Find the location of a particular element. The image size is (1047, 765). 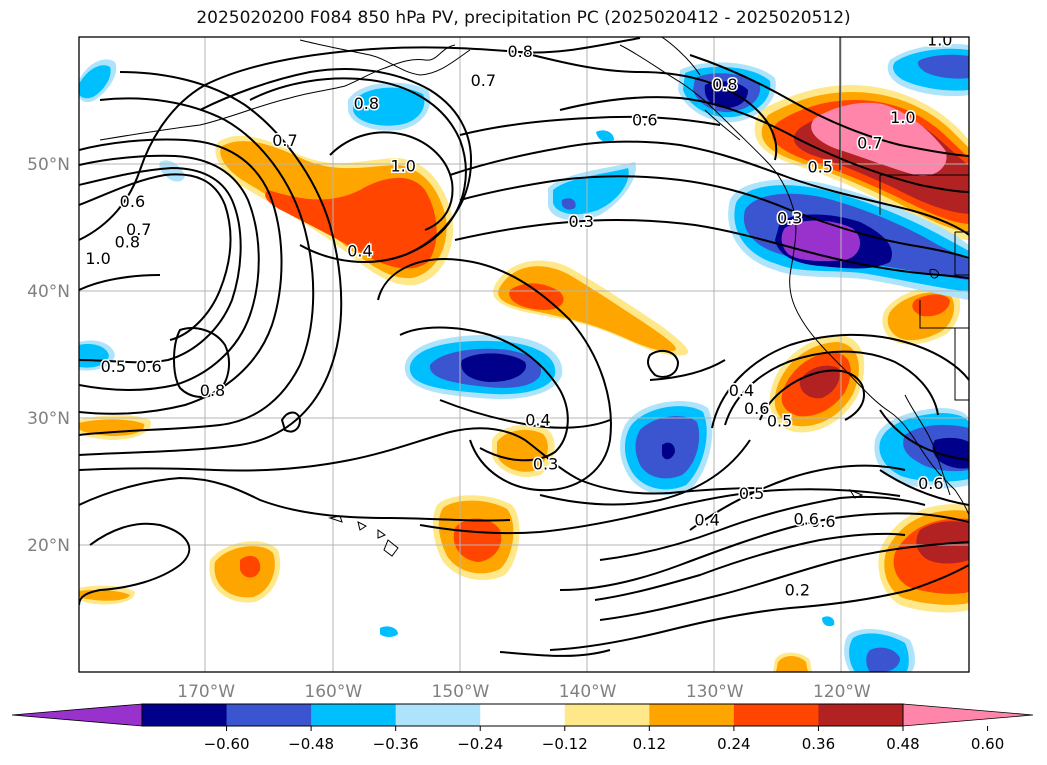

lat-tick-label: 40°N is located at coordinates (48, 292).